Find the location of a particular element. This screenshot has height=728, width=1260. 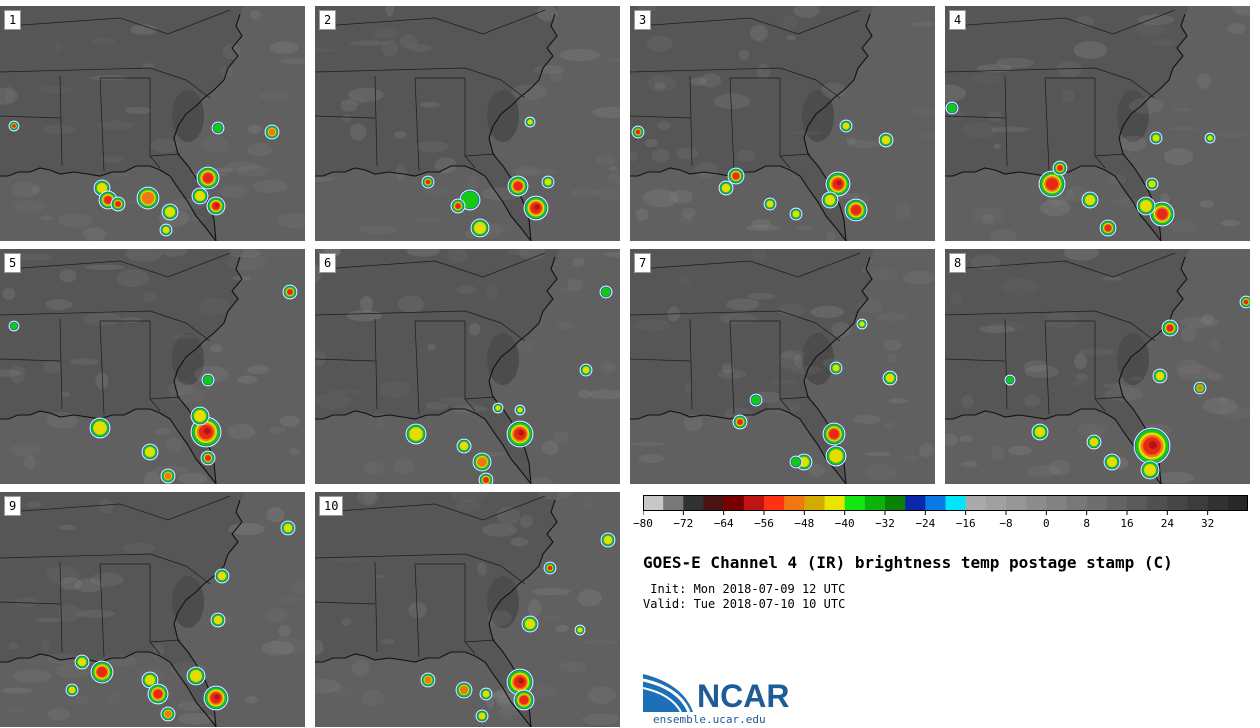

colorbar-tick-label: 8 is located at coordinates (1086, 523).